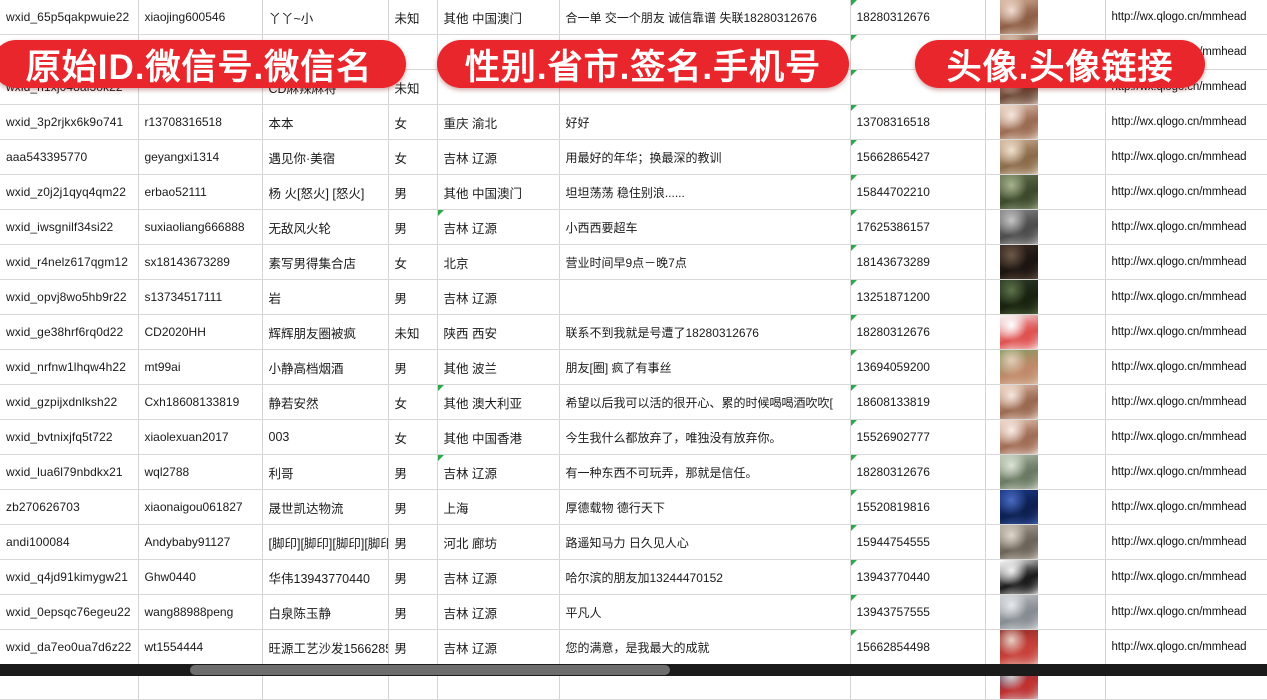  What do you see at coordinates (69, 577) in the screenshot?
I see `cell-oid: wxid_q4jd91kimygw21` at bounding box center [69, 577].